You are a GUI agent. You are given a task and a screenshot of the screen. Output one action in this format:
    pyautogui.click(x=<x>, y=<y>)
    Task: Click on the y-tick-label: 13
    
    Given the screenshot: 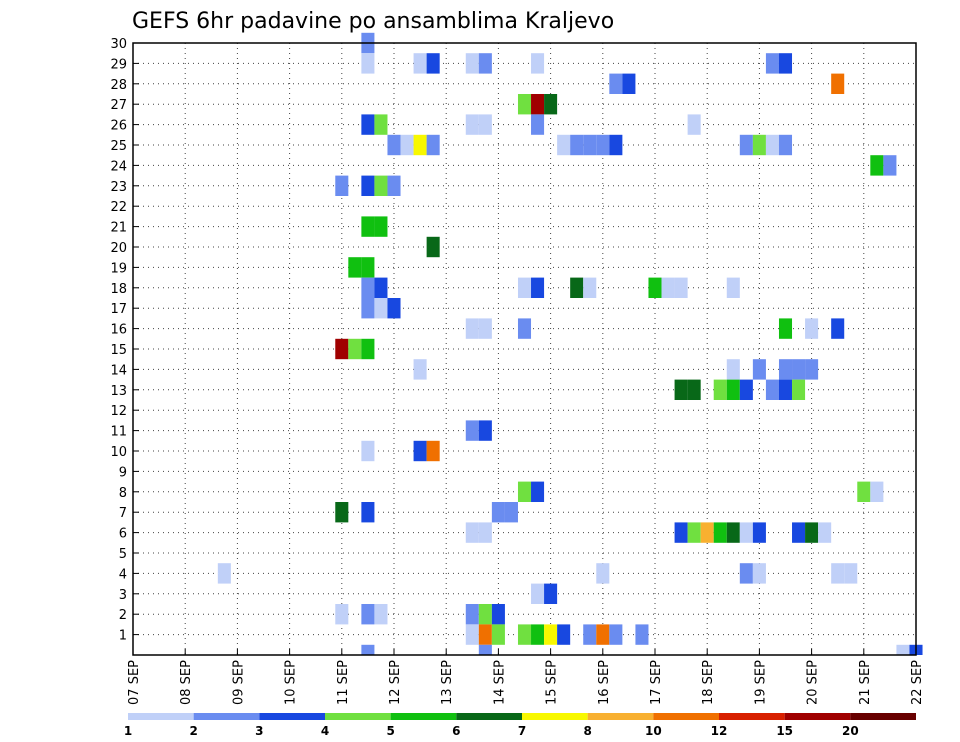 What is the action you would take?
    pyautogui.click(x=118, y=391)
    